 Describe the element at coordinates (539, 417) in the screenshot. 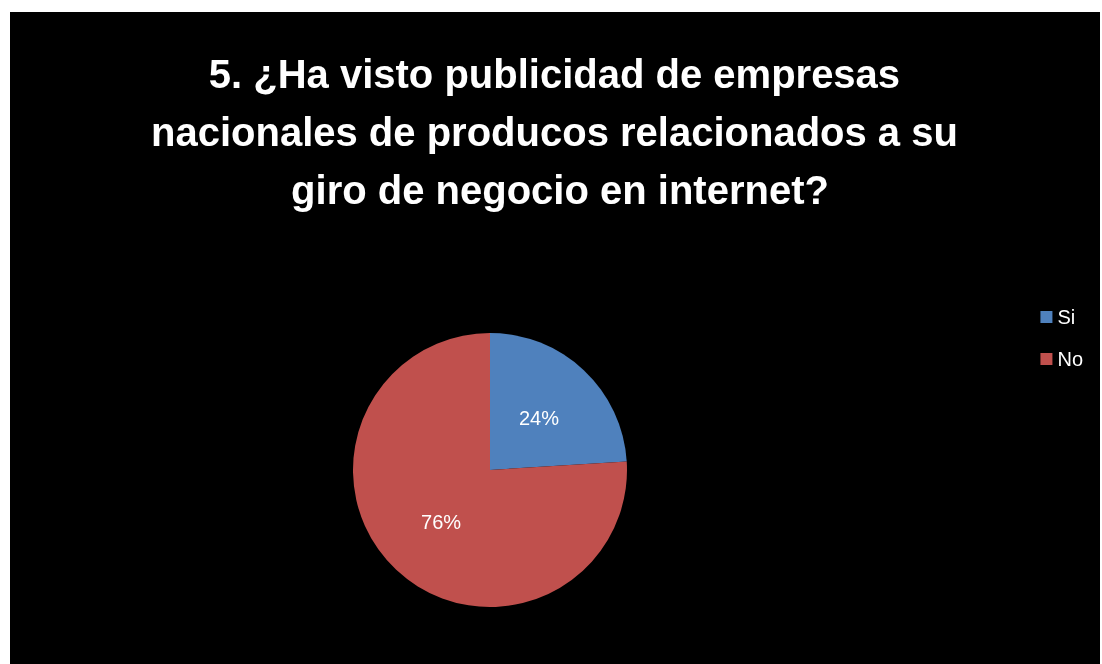

I see `data-label: 24%` at that location.